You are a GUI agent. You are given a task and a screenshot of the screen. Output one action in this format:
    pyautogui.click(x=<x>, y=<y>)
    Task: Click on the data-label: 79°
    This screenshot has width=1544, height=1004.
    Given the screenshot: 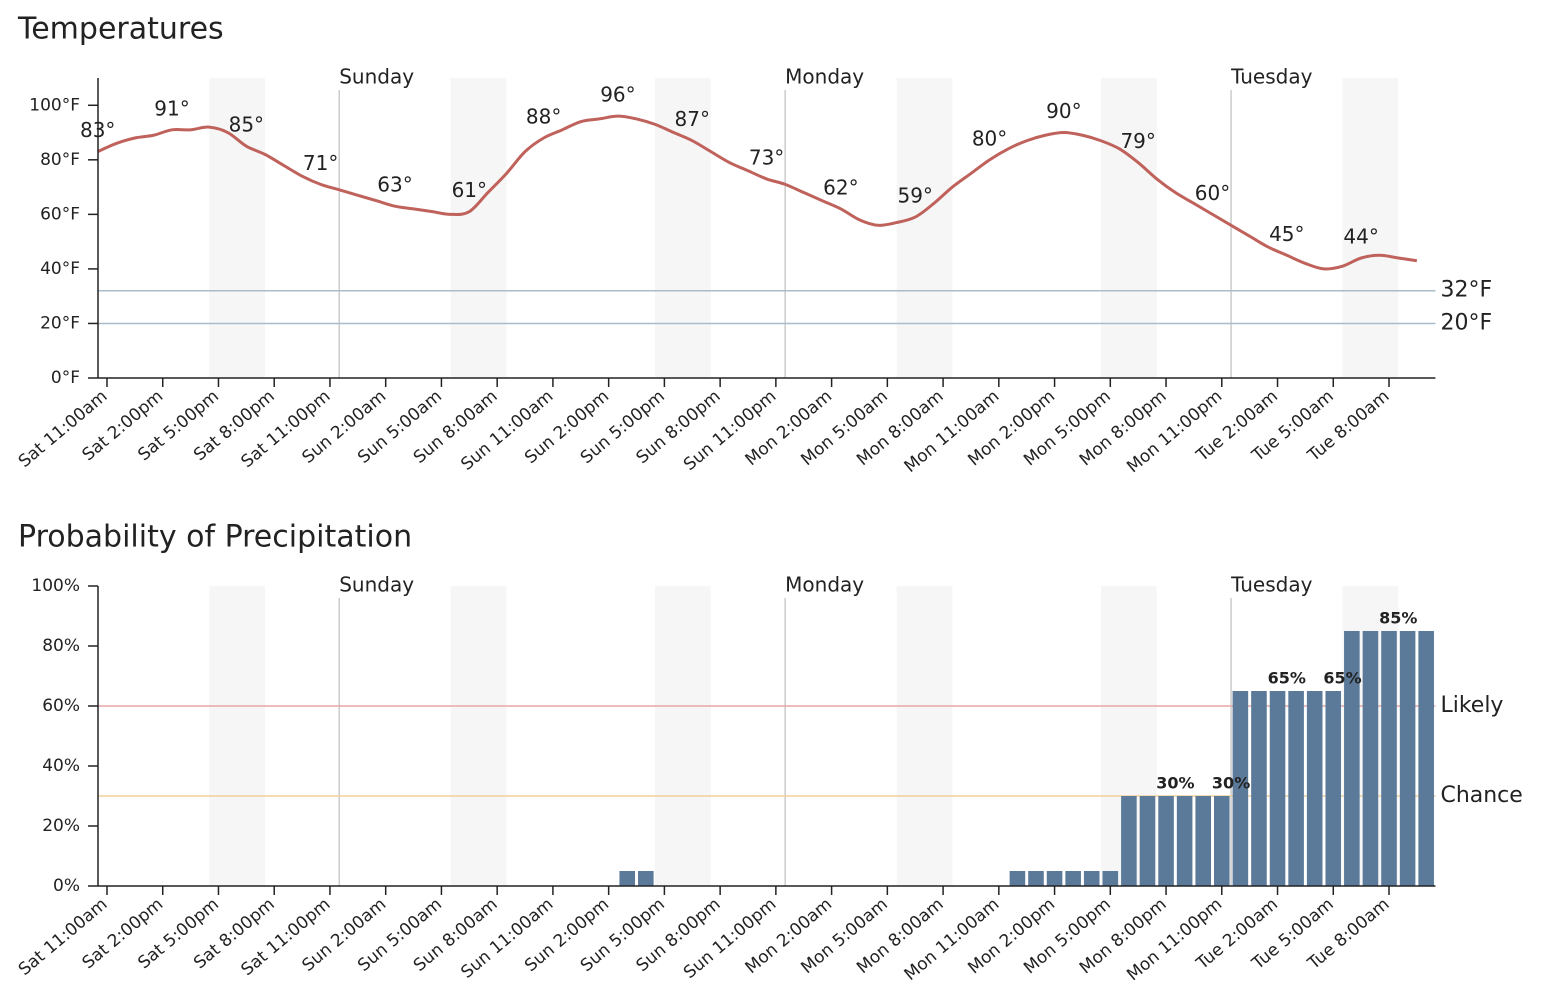 What is the action you would take?
    pyautogui.click(x=1137, y=141)
    